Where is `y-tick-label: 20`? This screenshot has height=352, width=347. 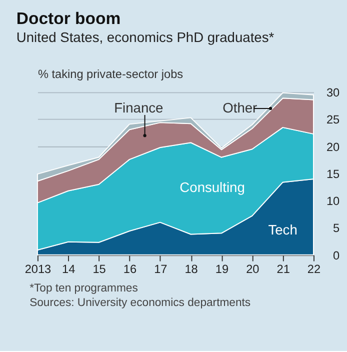
y-tick-label: 20 is located at coordinates (333, 147).